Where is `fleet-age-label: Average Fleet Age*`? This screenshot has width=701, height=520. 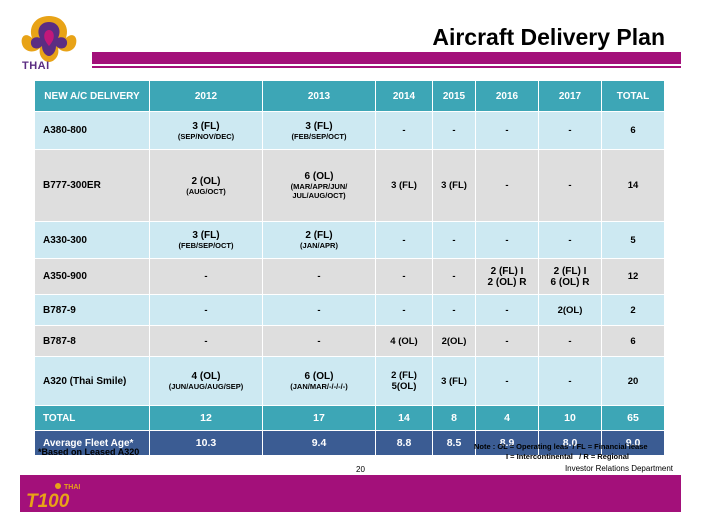
fleet-age-label: Average Fleet Age* is located at coordinates (92, 443).